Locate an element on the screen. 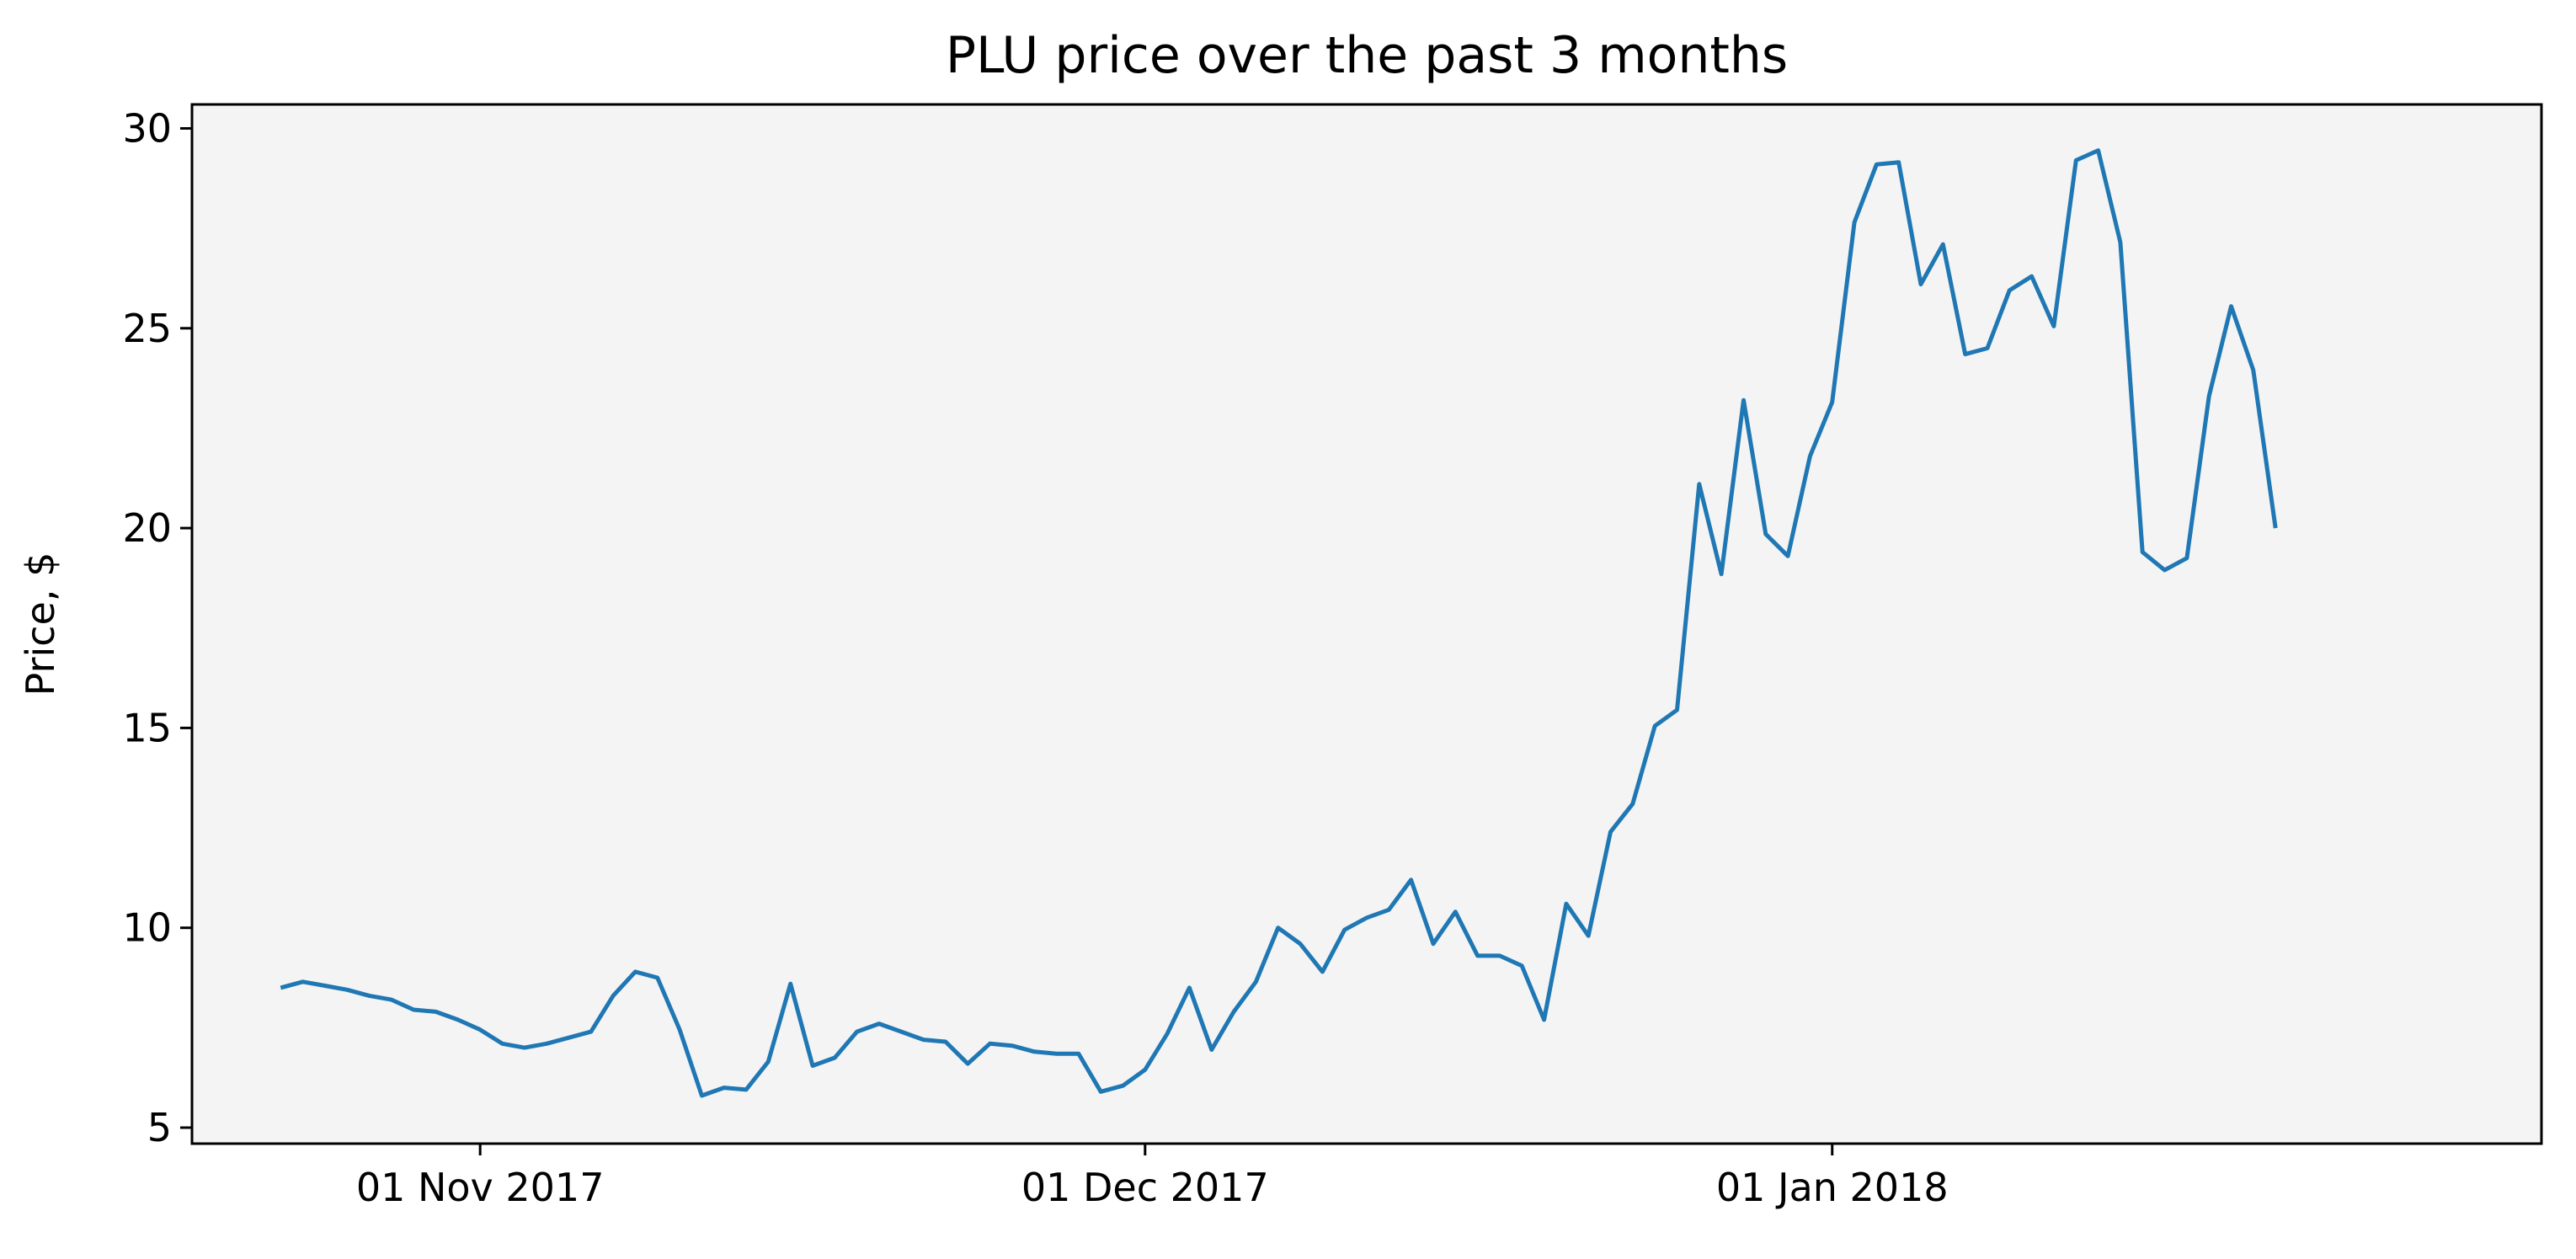 This screenshot has height=1259, width=2576. y-tick-label: 15 is located at coordinates (147, 727).